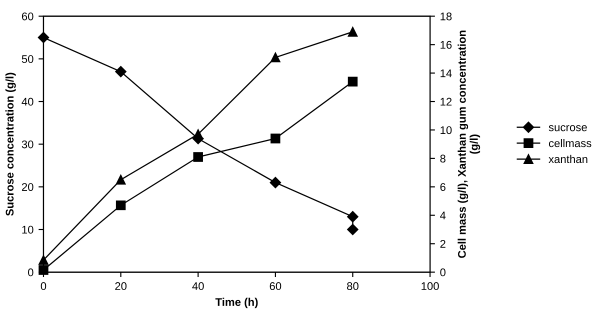 This screenshot has width=604, height=324. I want to click on x-tick-label: 40, so click(198, 286).